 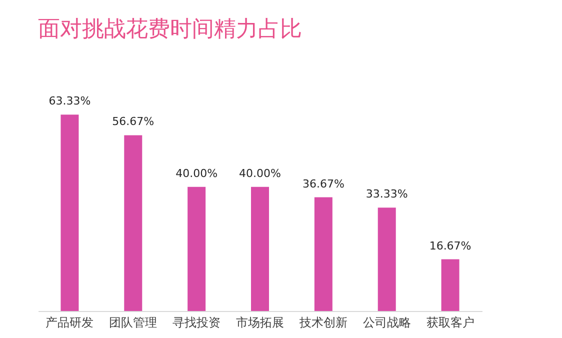 I want to click on x-tick-label: 市场拓展, so click(x=260, y=323).